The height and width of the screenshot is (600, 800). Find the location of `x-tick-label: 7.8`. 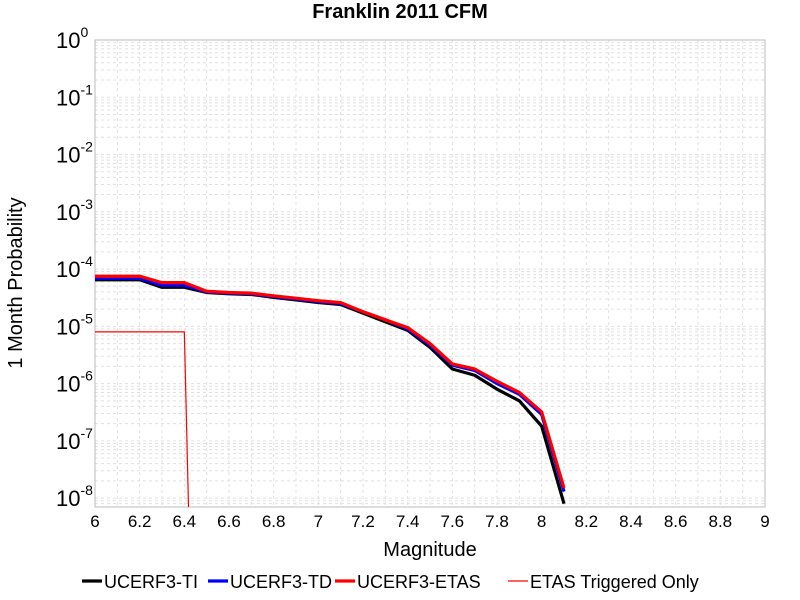

x-tick-label: 7.8 is located at coordinates (497, 521).